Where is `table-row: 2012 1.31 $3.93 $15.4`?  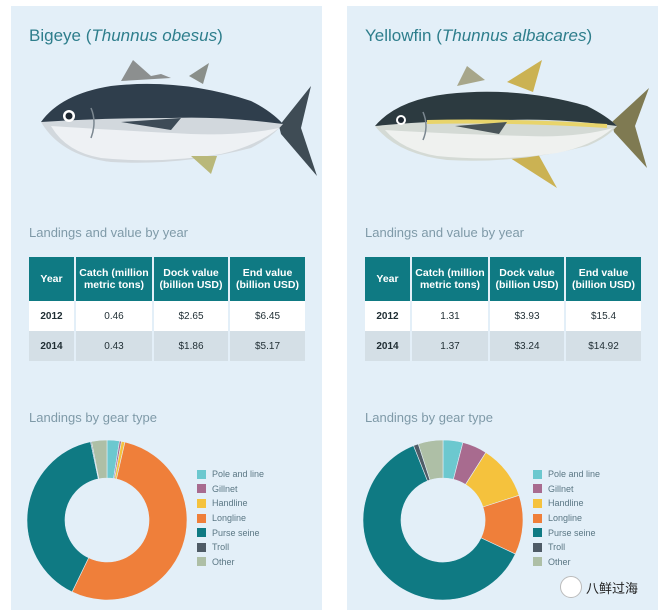
table-row: 2012 1.31 $3.93 $15.4 is located at coordinates (503, 316).